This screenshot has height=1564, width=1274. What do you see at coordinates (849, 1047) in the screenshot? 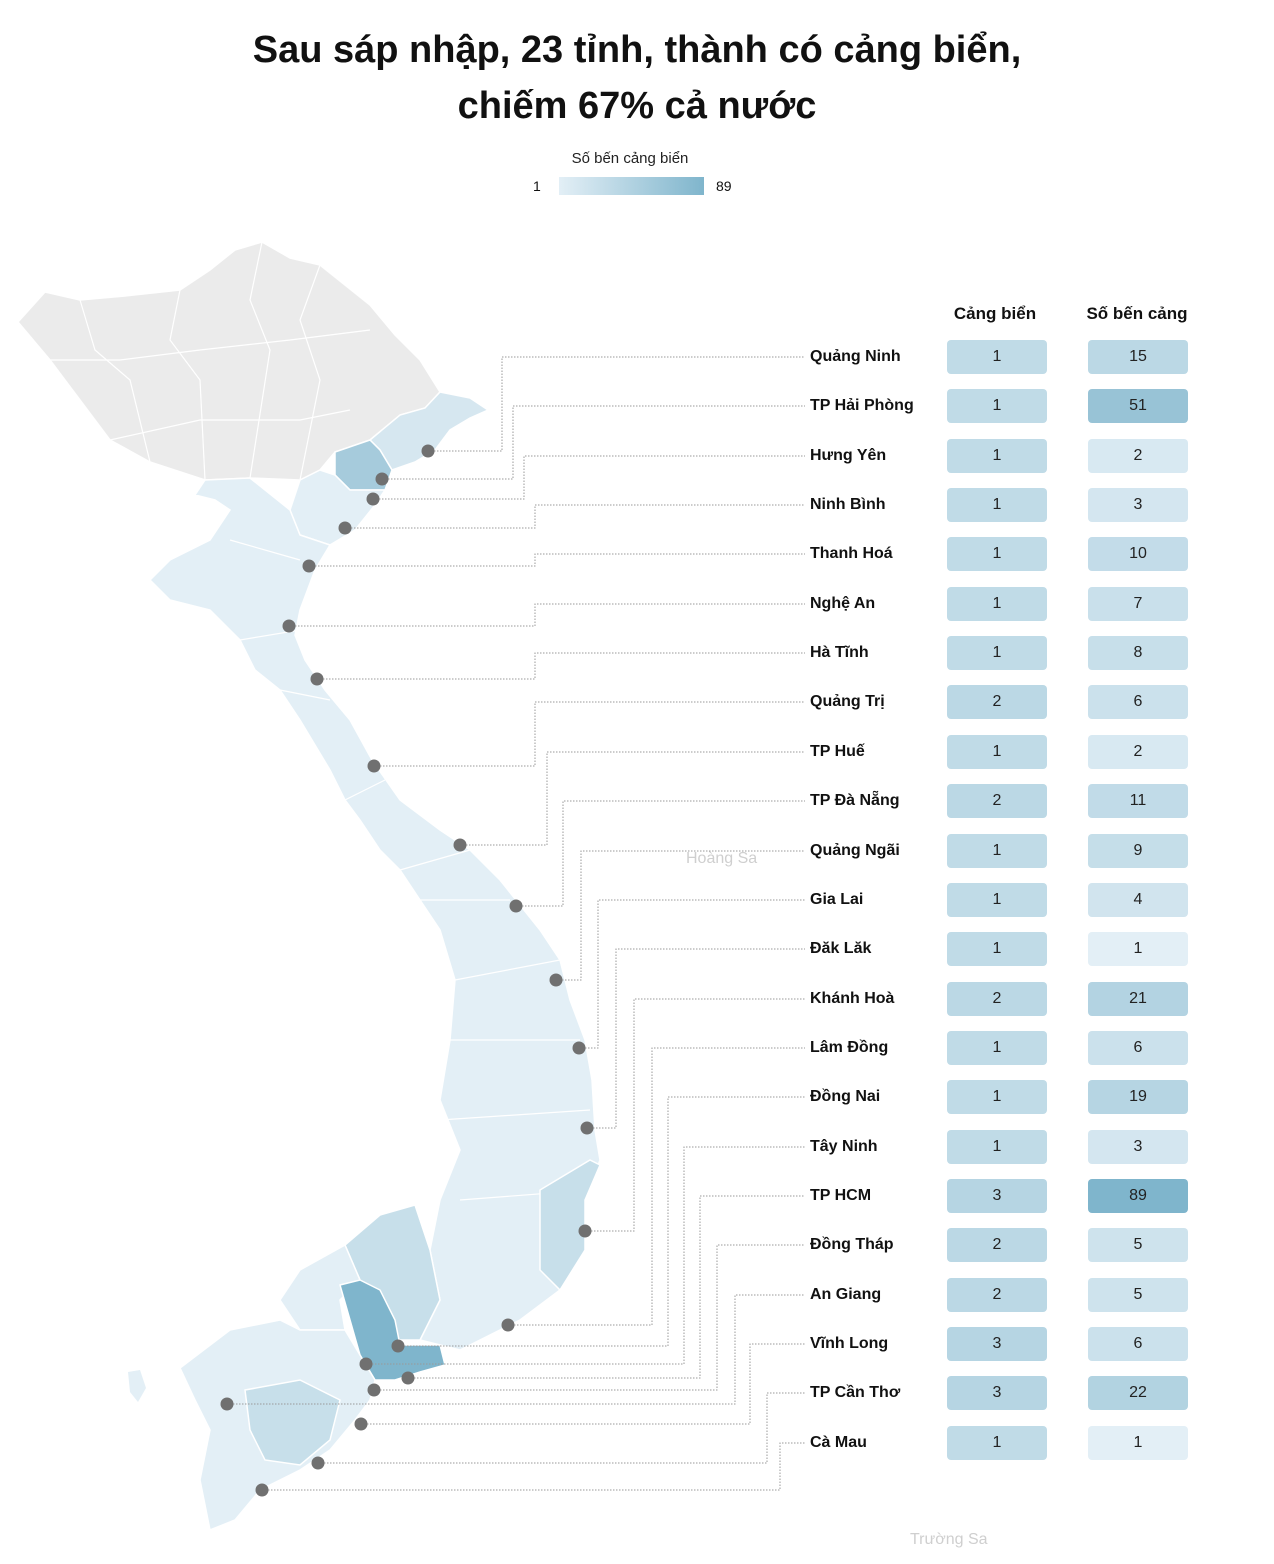
I see `province-label: Lâm Đồng` at bounding box center [849, 1047].